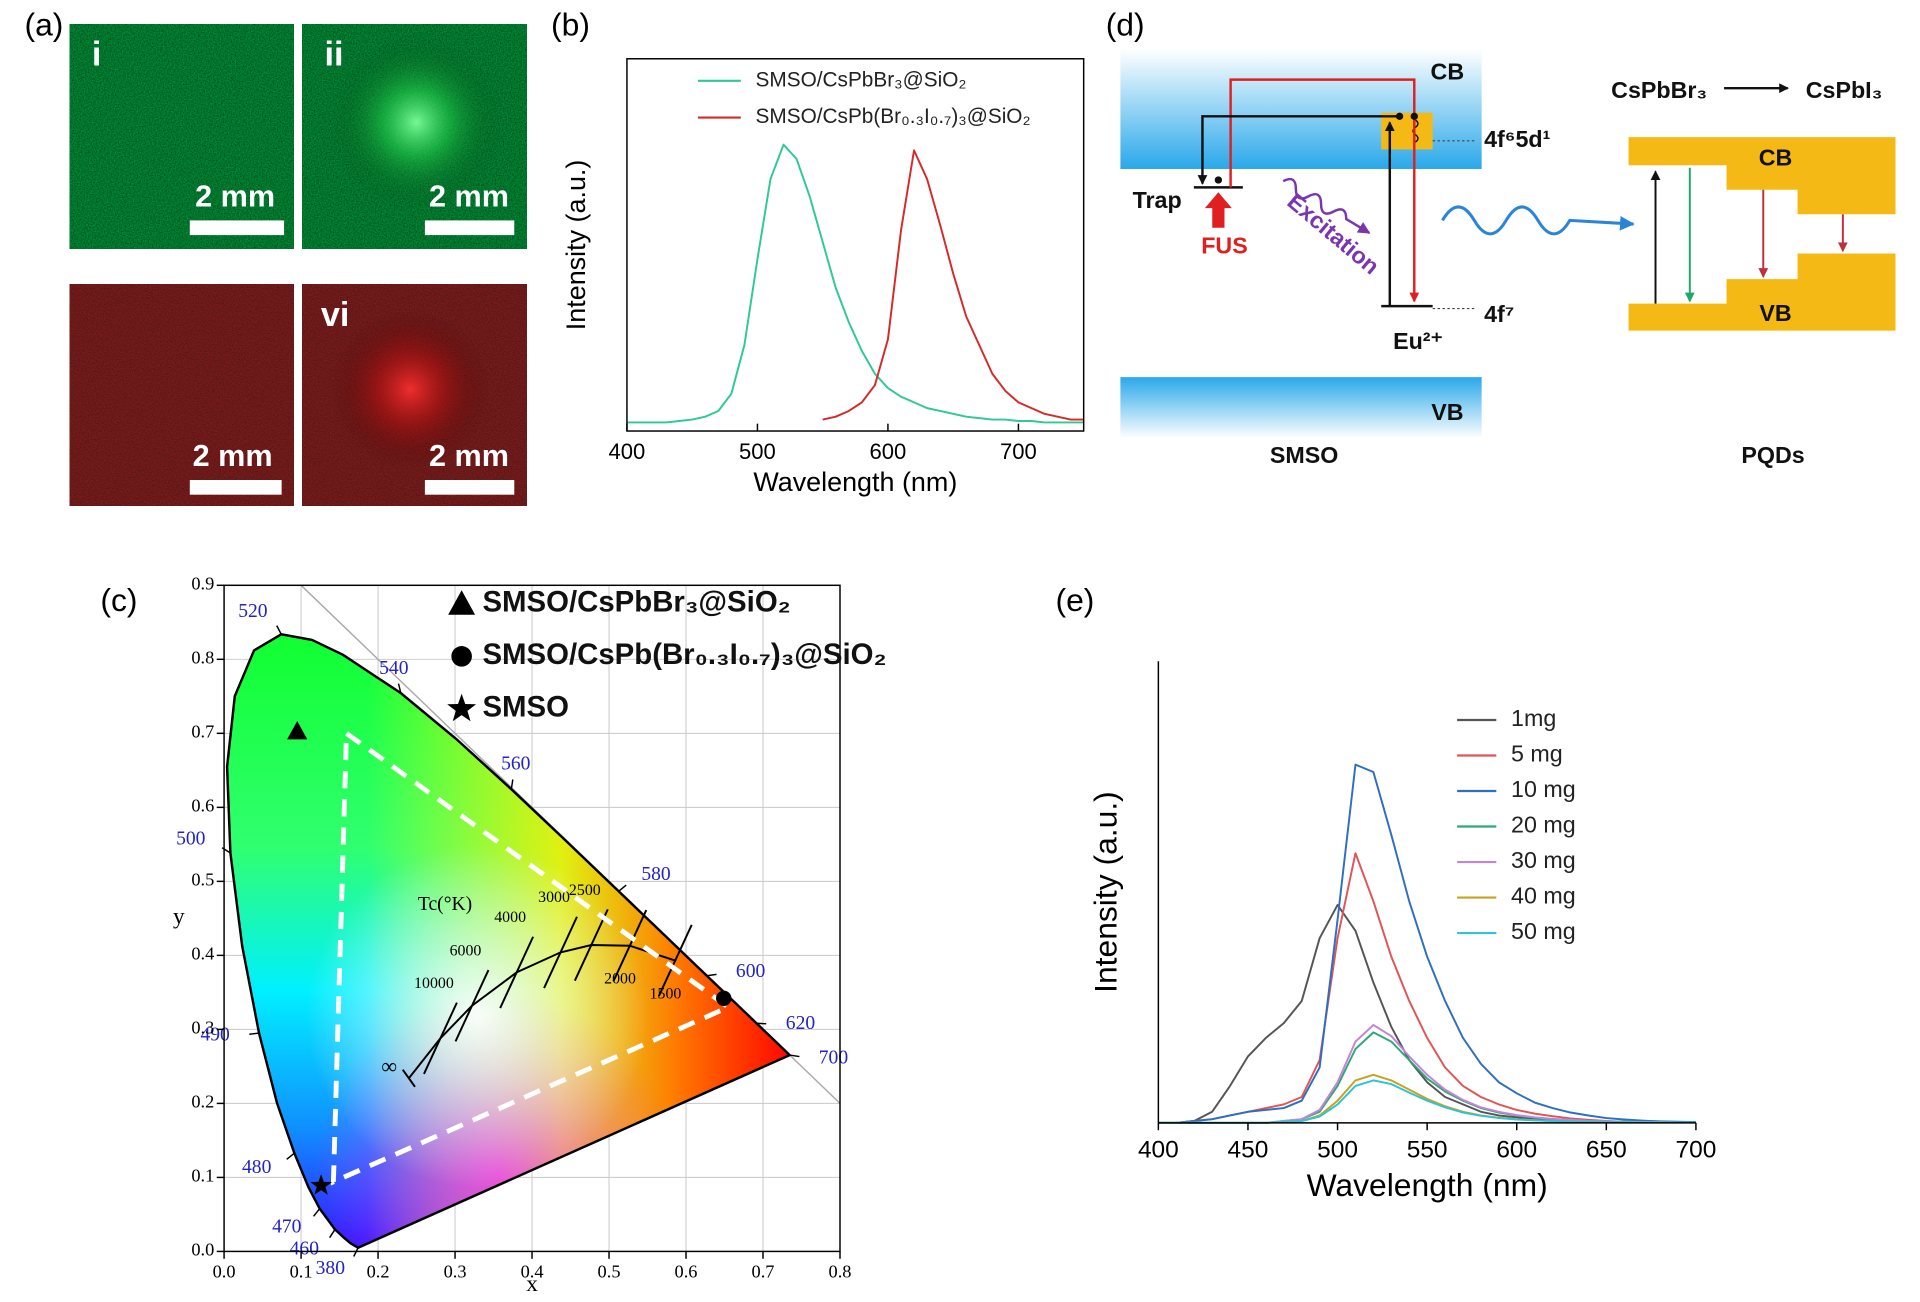 This screenshot has height=1302, width=1920. I want to click on x-tick-label: 0.8, so click(840, 1272).